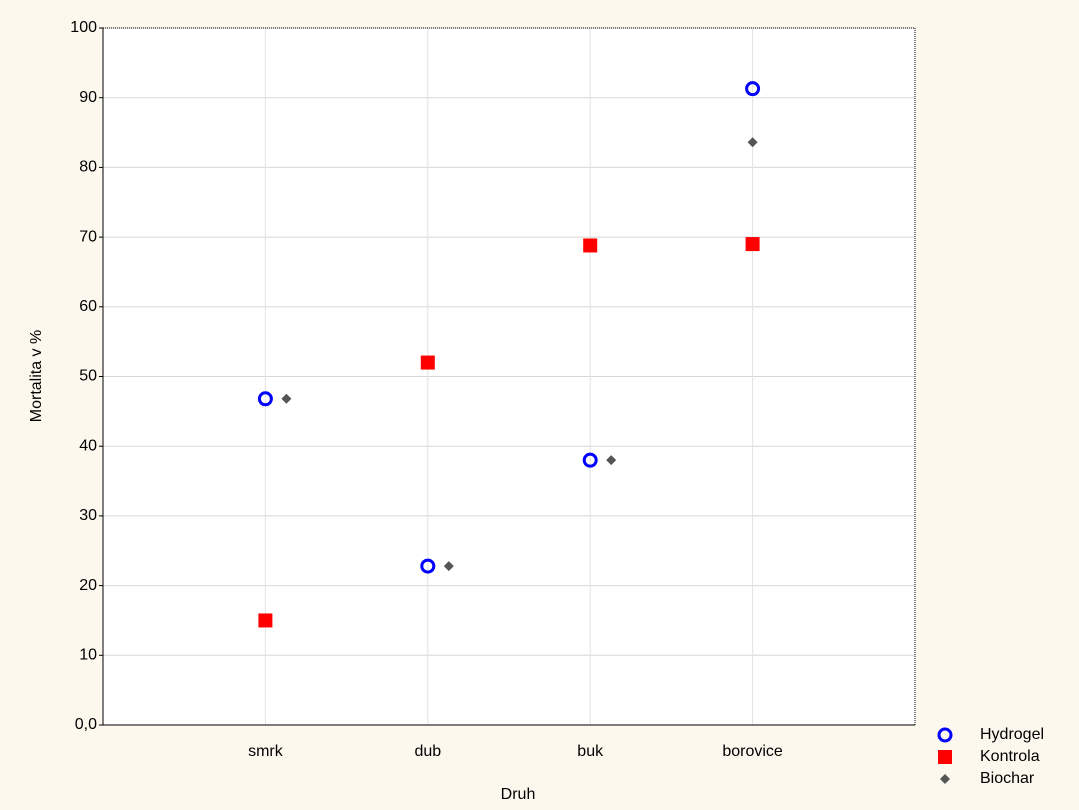 Image resolution: width=1079 pixels, height=810 pixels. I want to click on y-tick-label: 0,0, so click(86, 724).